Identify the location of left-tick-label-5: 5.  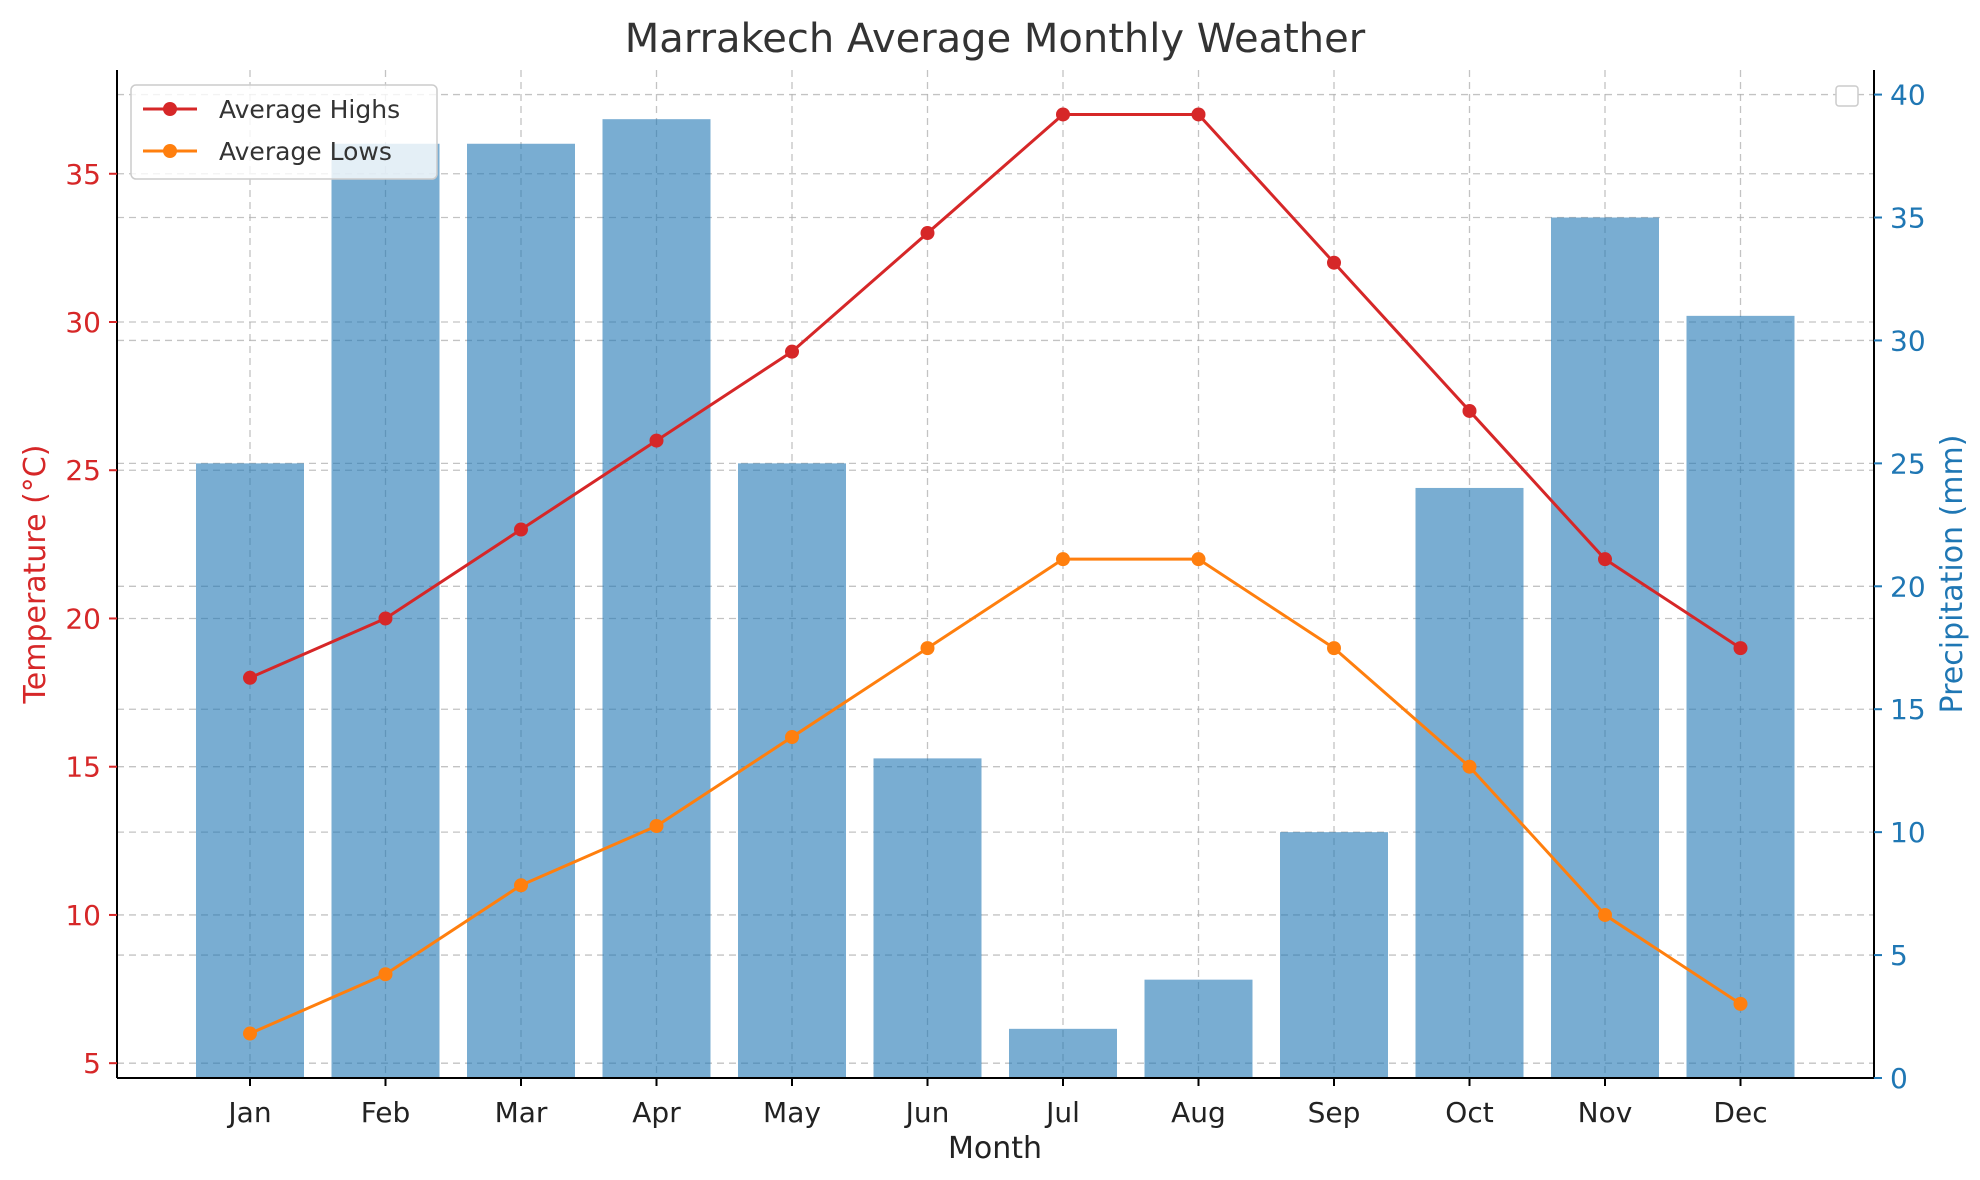
(92, 1063).